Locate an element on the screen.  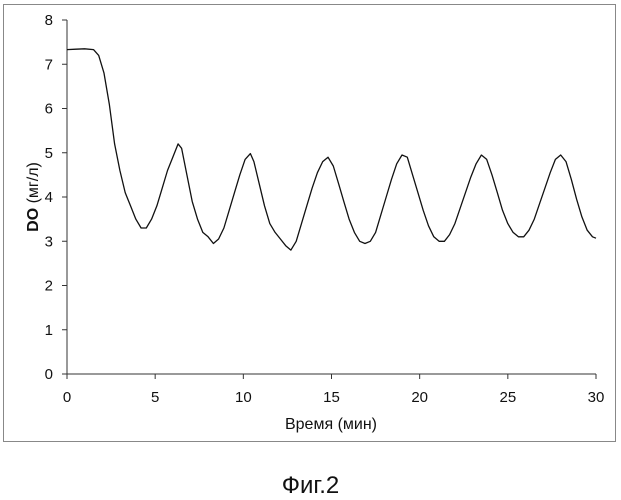
x-tick-label: 10 is located at coordinates (243, 397).